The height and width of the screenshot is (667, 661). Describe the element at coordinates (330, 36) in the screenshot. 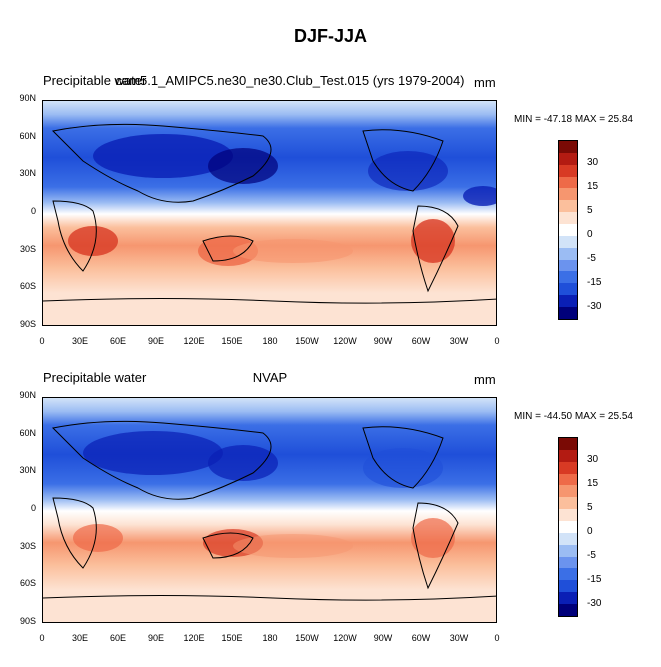

I see `figure-title: DJF-JJA` at that location.